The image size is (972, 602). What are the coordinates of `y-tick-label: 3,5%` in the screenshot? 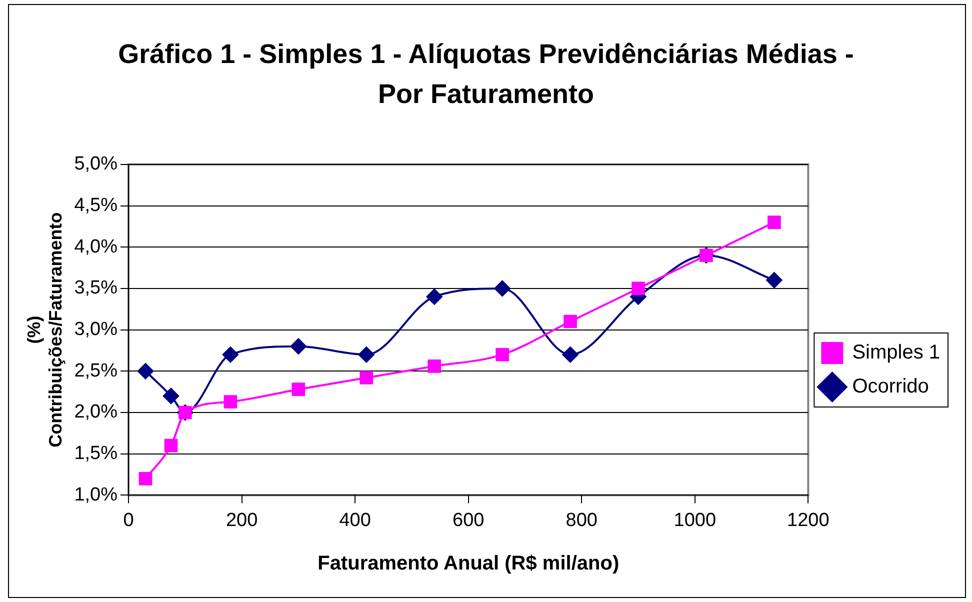 It's located at (96, 288).